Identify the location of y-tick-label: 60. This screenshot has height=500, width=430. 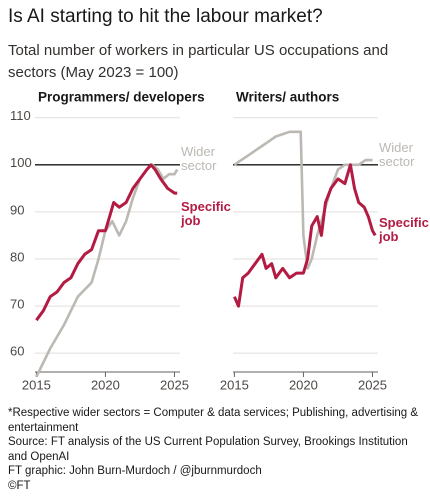
(17, 351).